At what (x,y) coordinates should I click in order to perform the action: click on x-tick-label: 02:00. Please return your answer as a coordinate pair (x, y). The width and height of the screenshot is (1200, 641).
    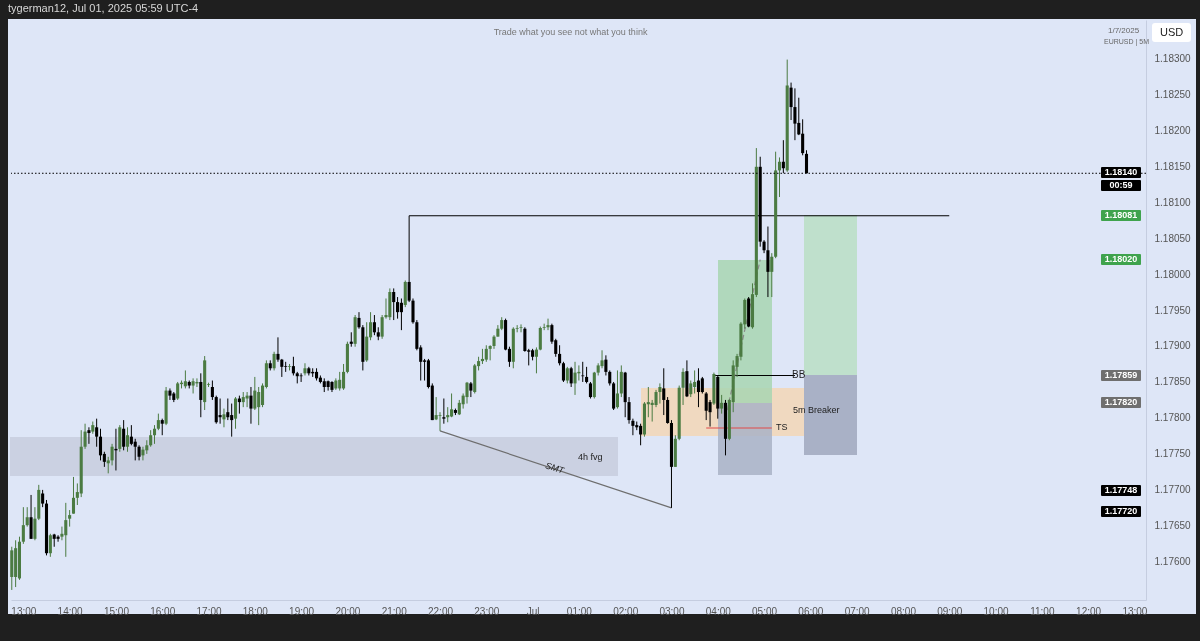
    Looking at the image, I should click on (626, 611).